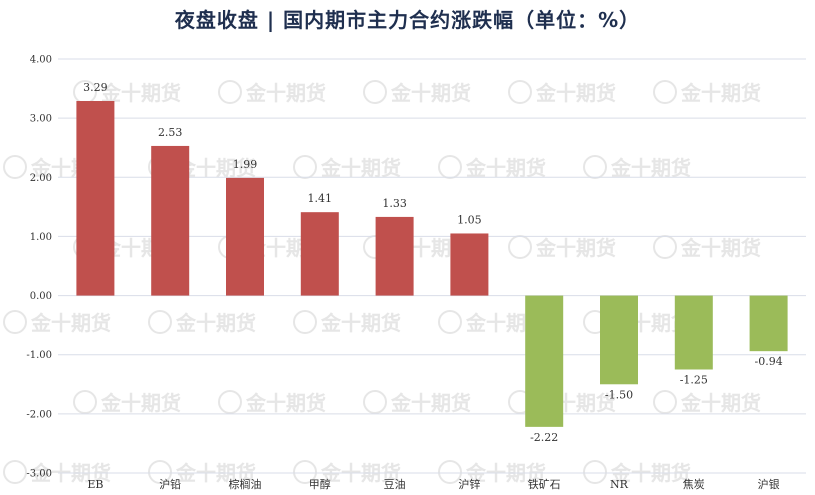  What do you see at coordinates (768, 361) in the screenshot?
I see `data-label: -0.94` at bounding box center [768, 361].